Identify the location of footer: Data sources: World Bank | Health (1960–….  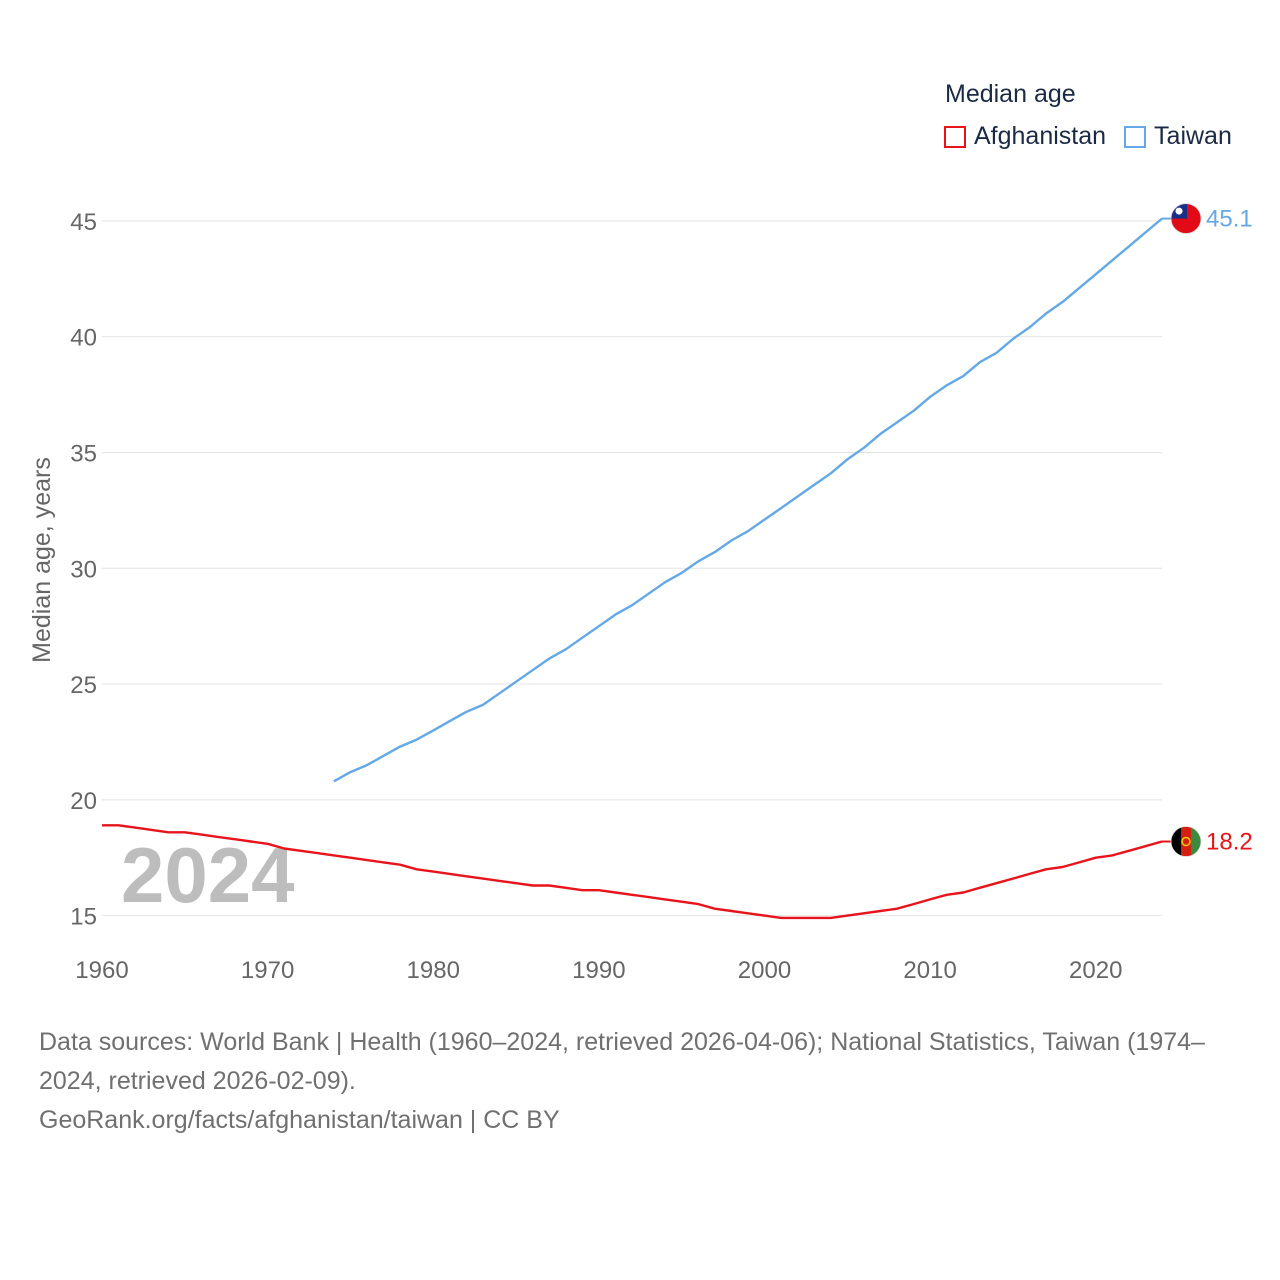
(644, 1081).